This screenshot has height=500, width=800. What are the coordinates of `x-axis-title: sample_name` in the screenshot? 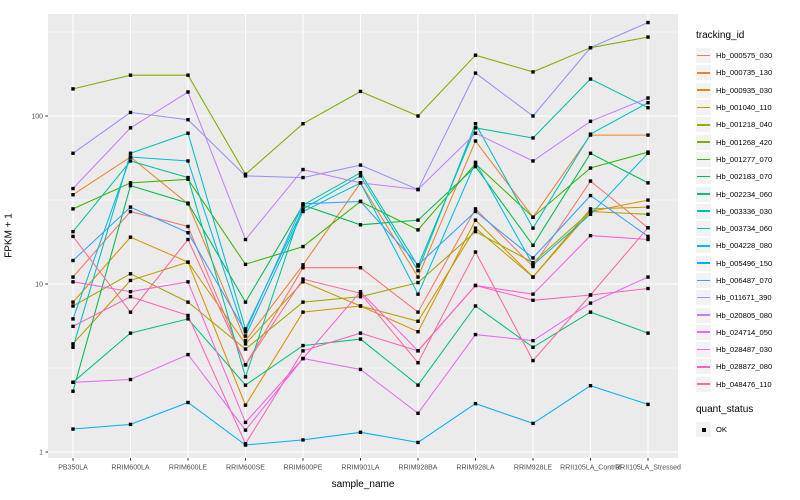 It's located at (363, 484).